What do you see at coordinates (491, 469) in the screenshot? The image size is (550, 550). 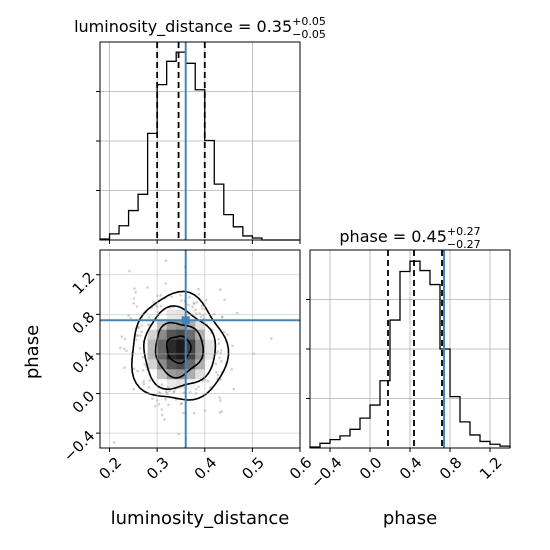 I see `x-tick-label: 1.2` at bounding box center [491, 469].